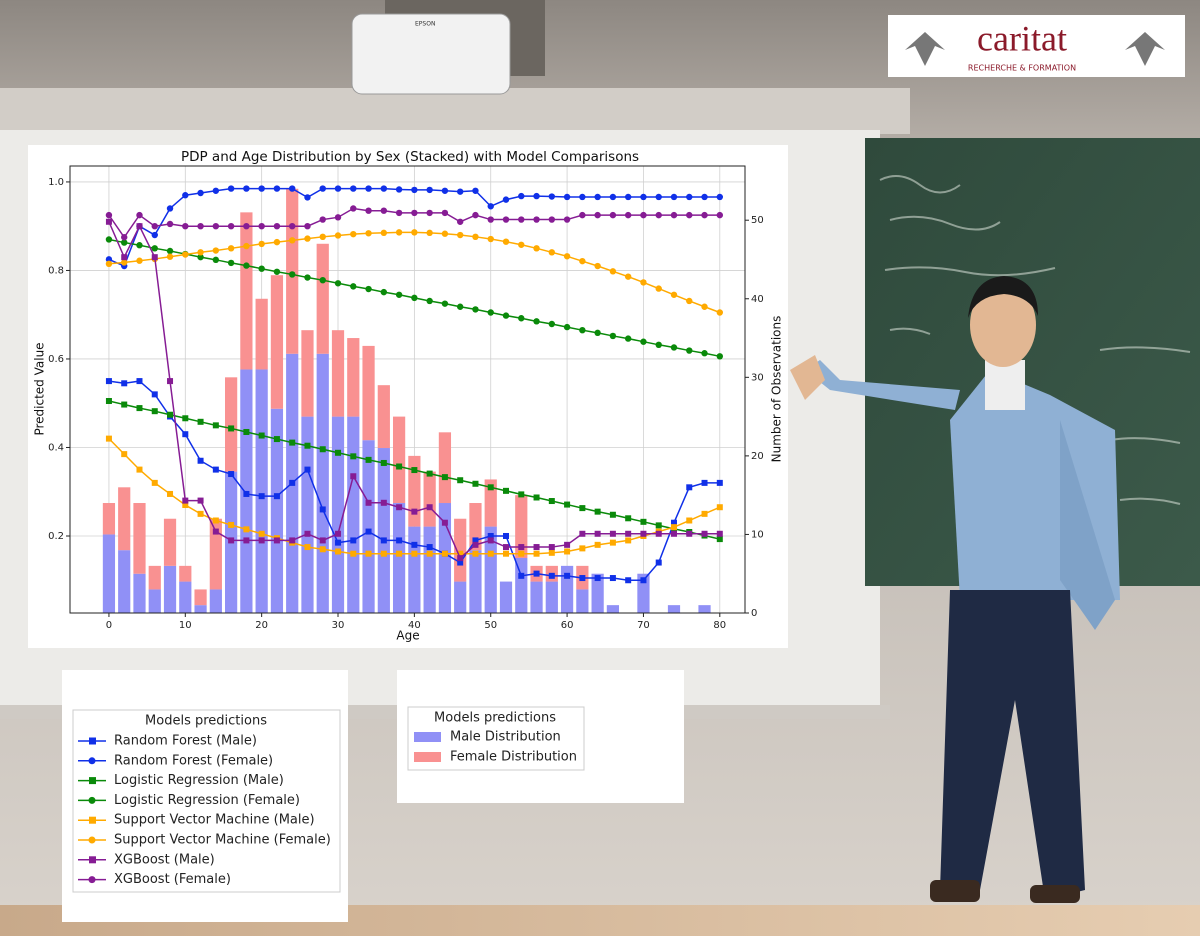 The image size is (1200, 940). What do you see at coordinates (1022, 38) in the screenshot?
I see `logo-name: caritat` at bounding box center [1022, 38].